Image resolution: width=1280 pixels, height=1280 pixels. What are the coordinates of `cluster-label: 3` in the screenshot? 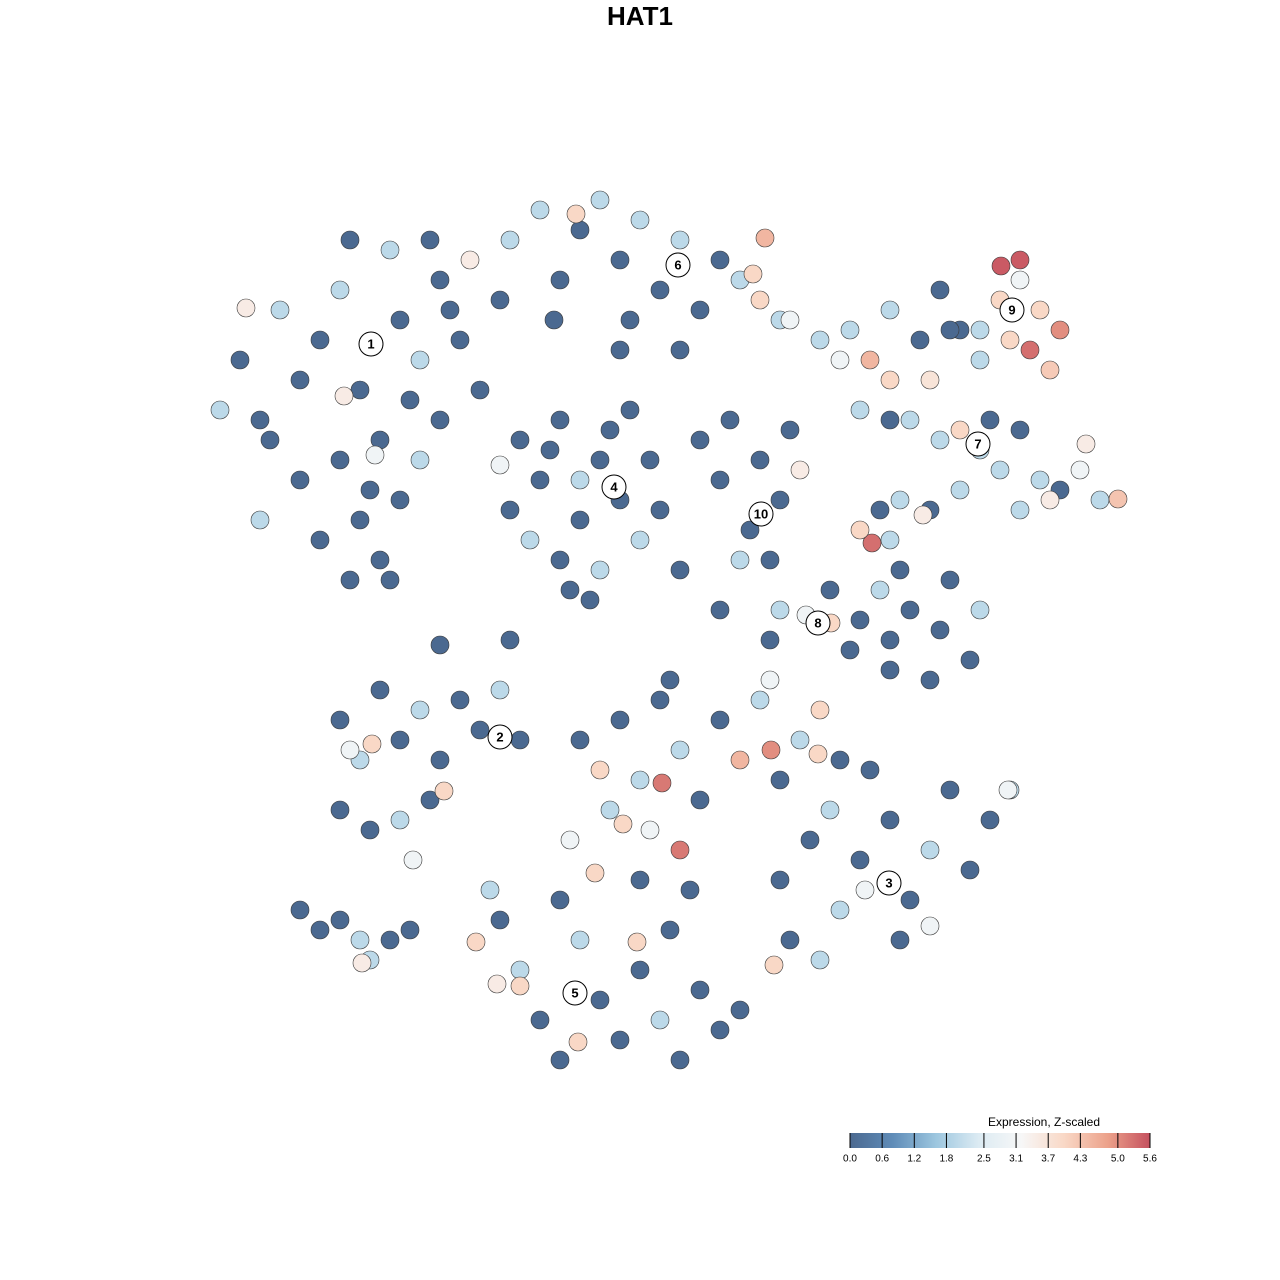 It's located at (888, 882).